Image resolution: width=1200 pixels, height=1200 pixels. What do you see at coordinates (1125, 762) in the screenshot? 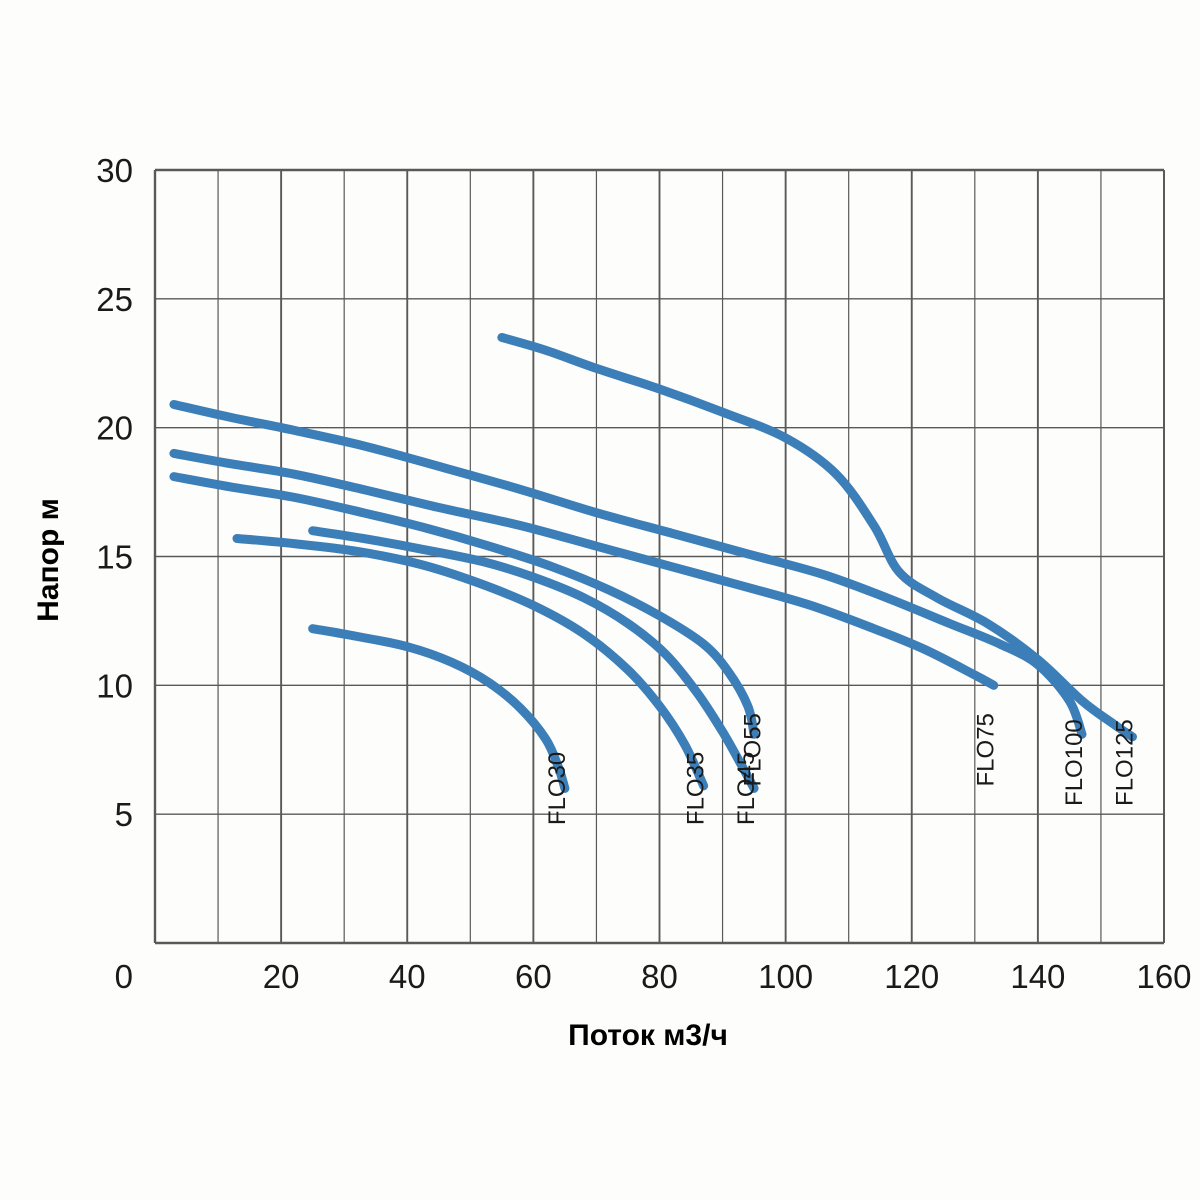
I see `series-label-flo125: FLO125` at bounding box center [1125, 762].